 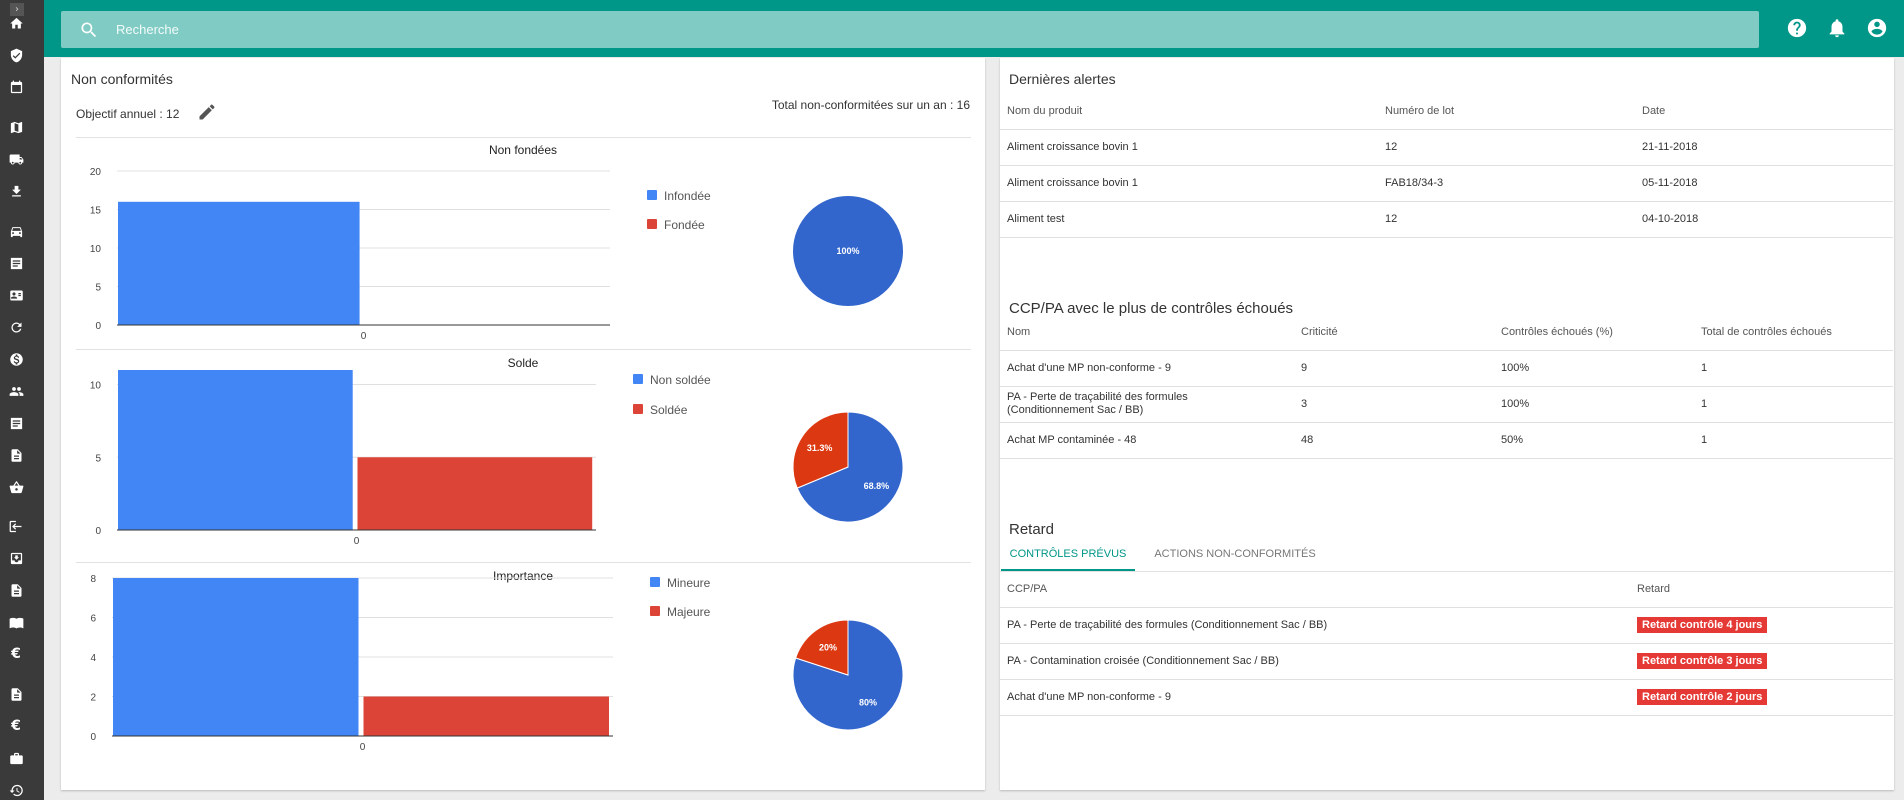 I want to click on home-icon, so click(x=16, y=23).